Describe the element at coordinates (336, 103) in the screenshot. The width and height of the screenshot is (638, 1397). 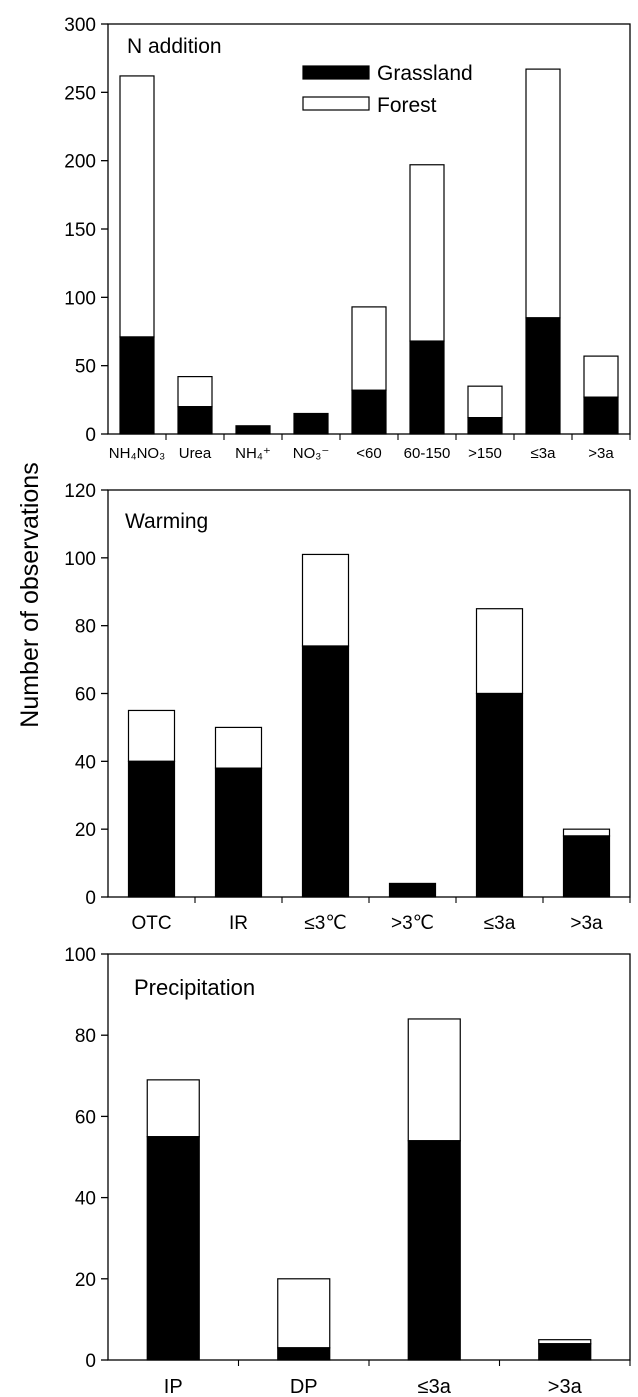
I see `legend-swatch-forest` at that location.